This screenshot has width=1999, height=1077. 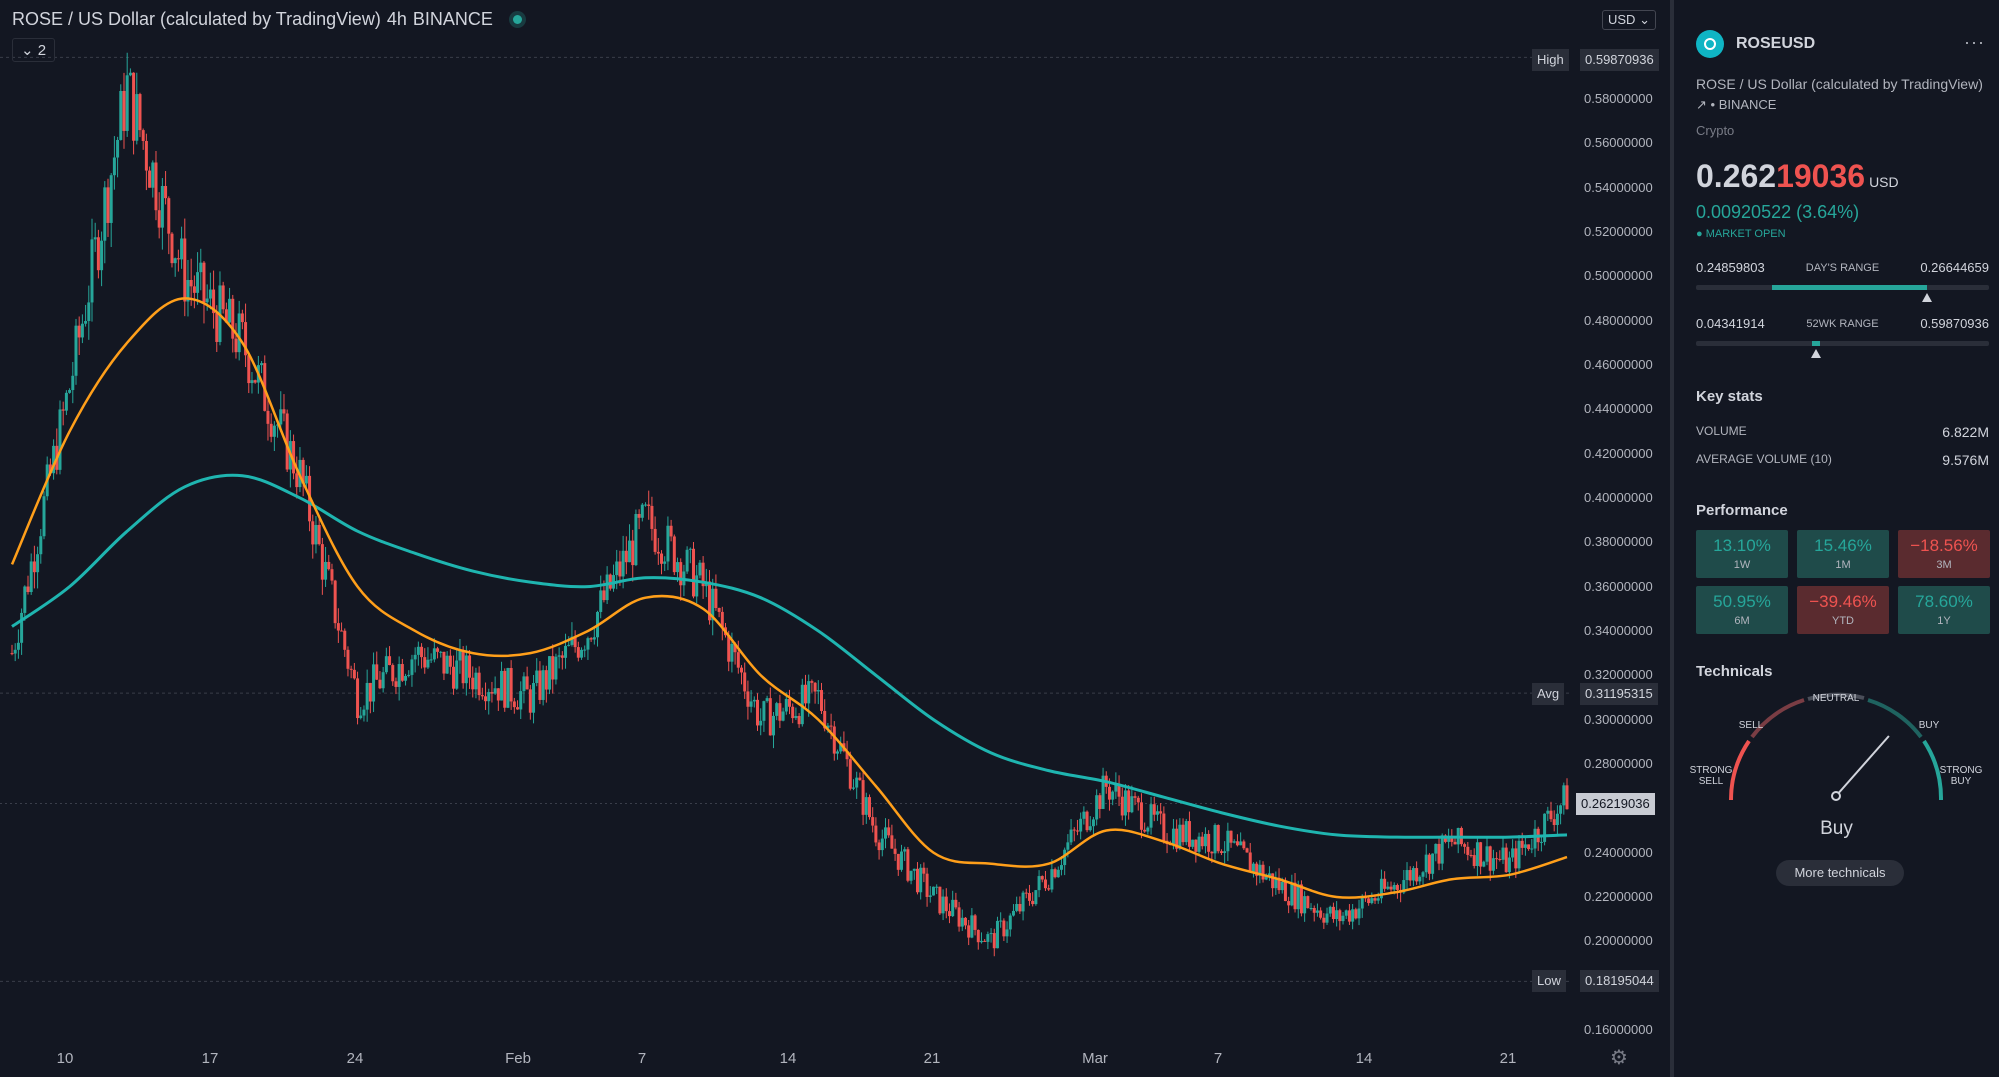 I want to click on perf-cell-ytd: −39.46% YTD, so click(x=1843, y=610).